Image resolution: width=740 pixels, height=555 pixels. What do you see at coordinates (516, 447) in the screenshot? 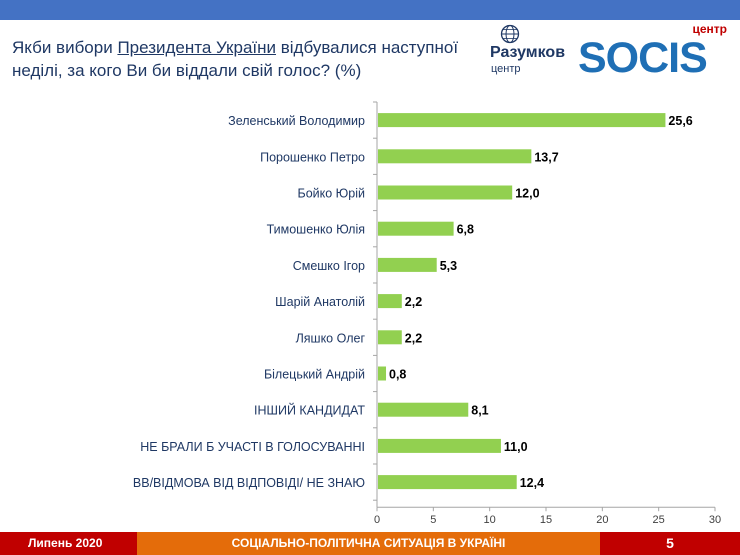
I see `data-label: 11,0` at bounding box center [516, 447].